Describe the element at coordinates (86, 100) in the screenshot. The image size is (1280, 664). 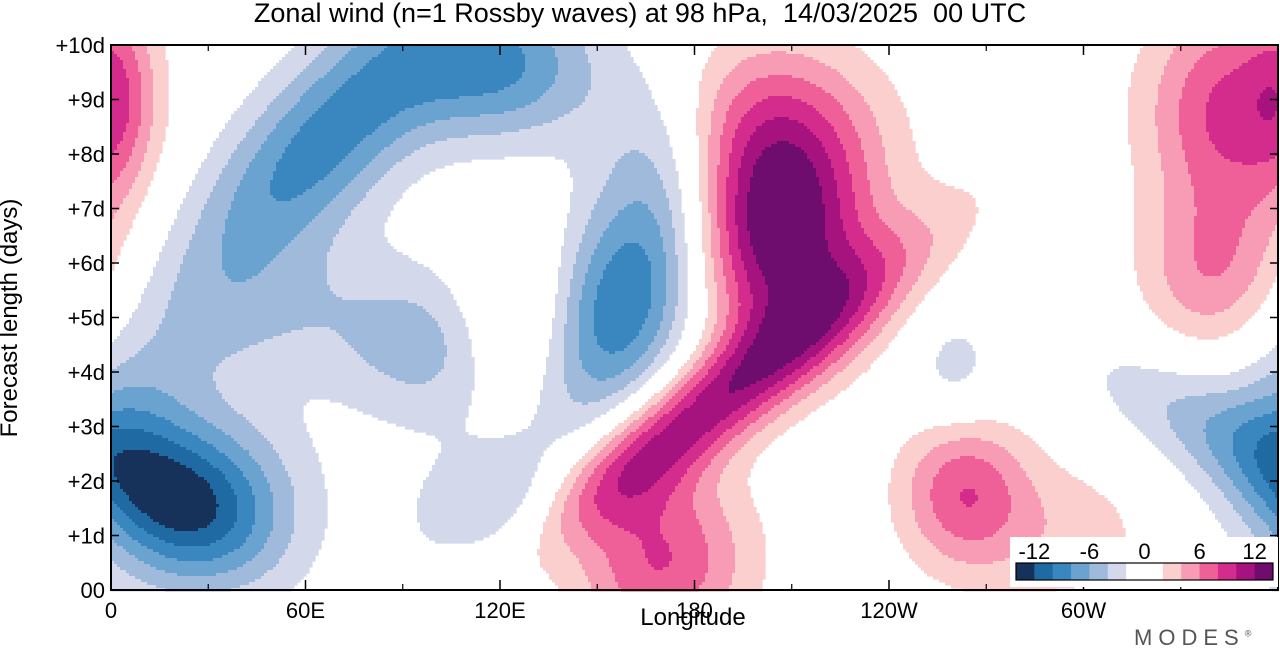
I see `y-tick-label-9: +9d` at that location.